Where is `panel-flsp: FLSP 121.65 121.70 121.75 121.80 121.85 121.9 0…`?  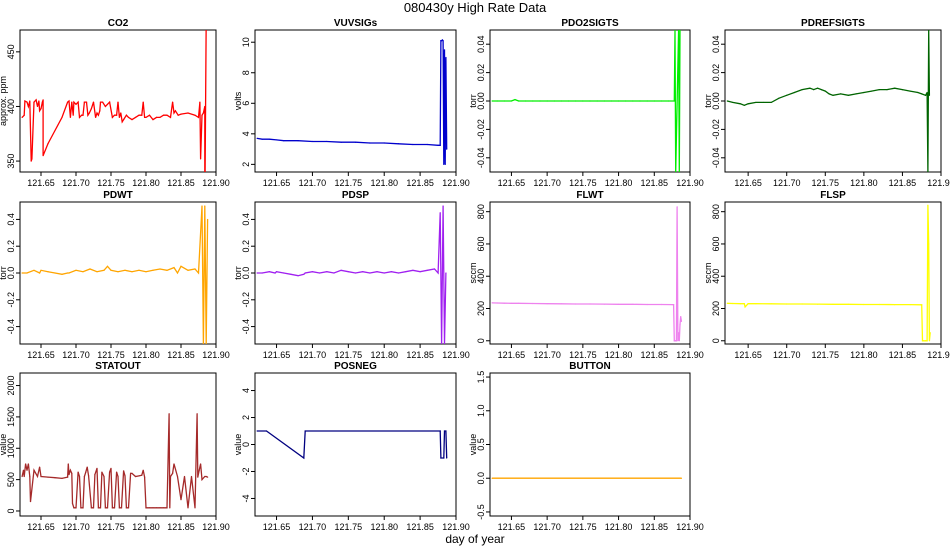
panel-flsp: FLSP 121.65 121.70 121.75 121.80 121.85 121.9 0… is located at coordinates (826, 275).